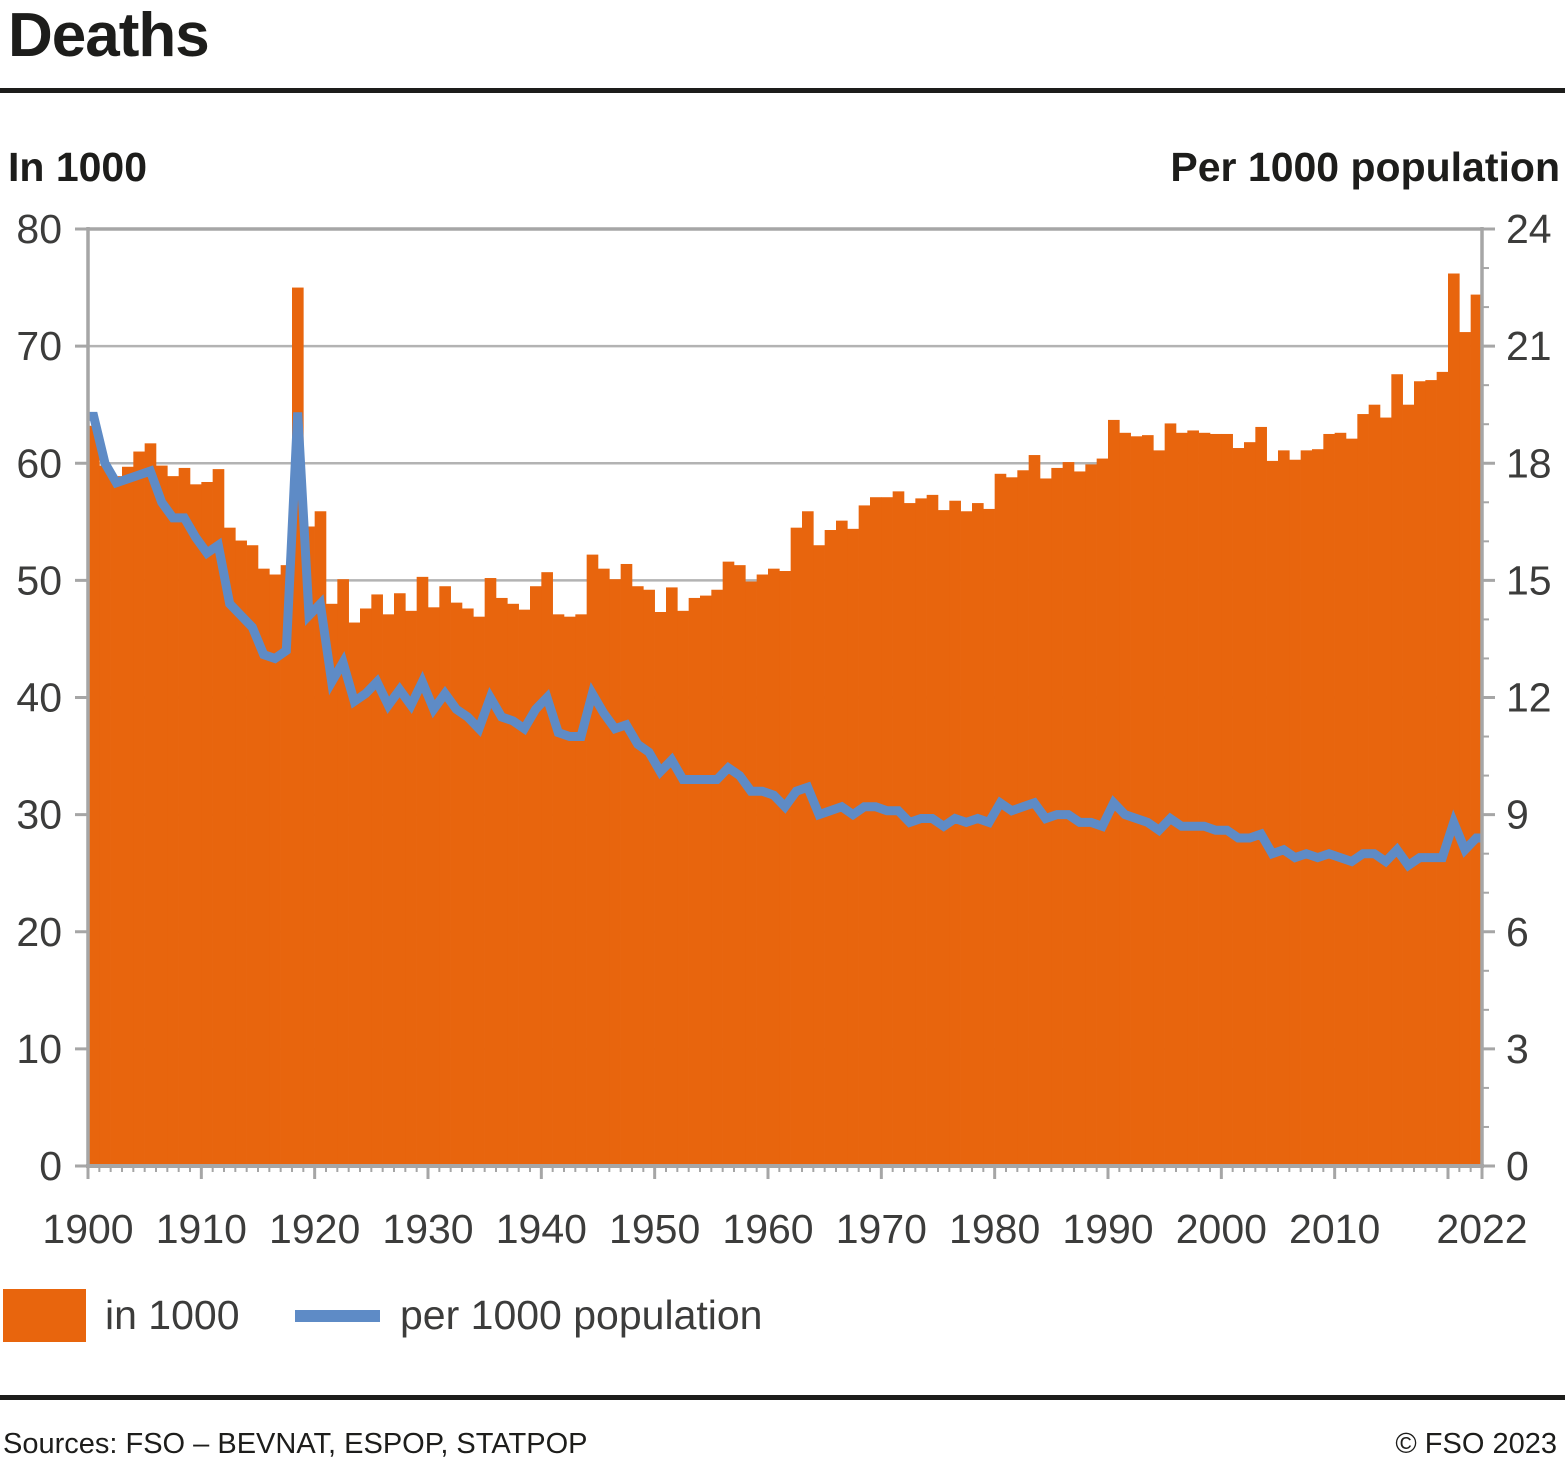 This screenshot has height=1472, width=1565. What do you see at coordinates (94, 795) in the screenshot?
I see `bar-1900` at bounding box center [94, 795].